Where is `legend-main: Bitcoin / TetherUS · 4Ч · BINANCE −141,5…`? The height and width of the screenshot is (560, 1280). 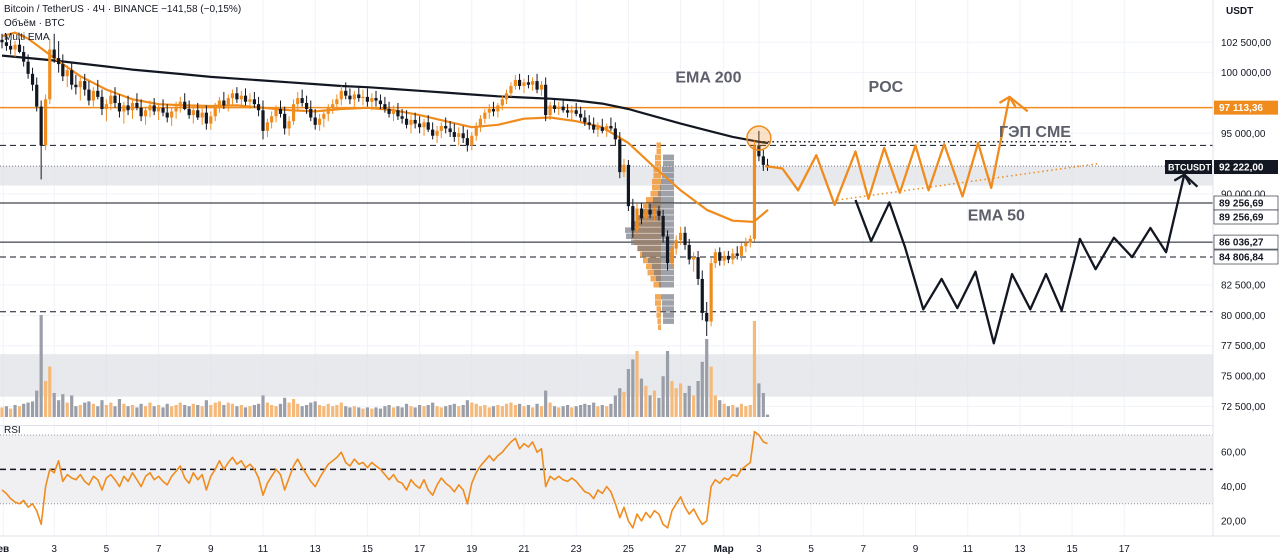
legend-main: Bitcoin / TetherUS · 4Ч · BINANCE −141,5… is located at coordinates (123, 9).